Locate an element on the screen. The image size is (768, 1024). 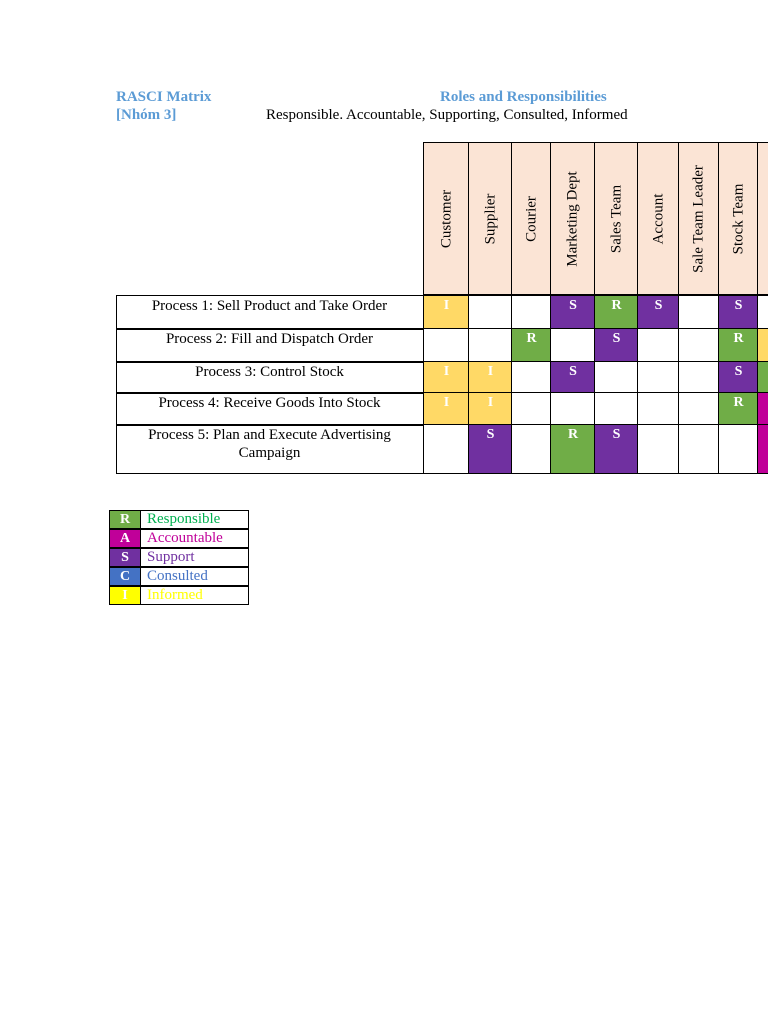
legend-item: A Accountable is located at coordinates (179, 538).